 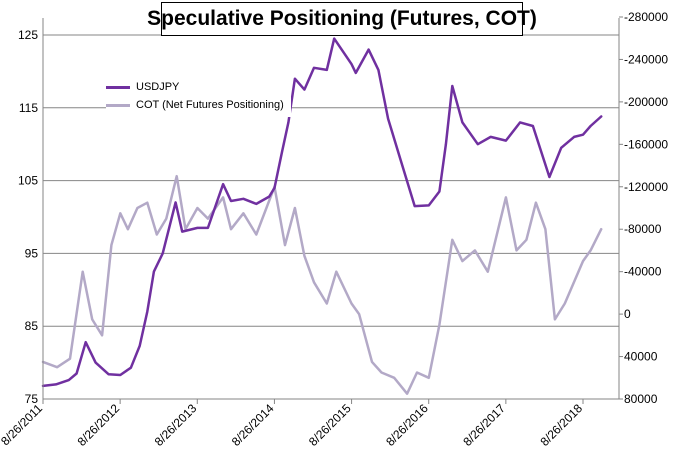 I want to click on legend-label-usdjpy: USDJPY, so click(x=158, y=87).